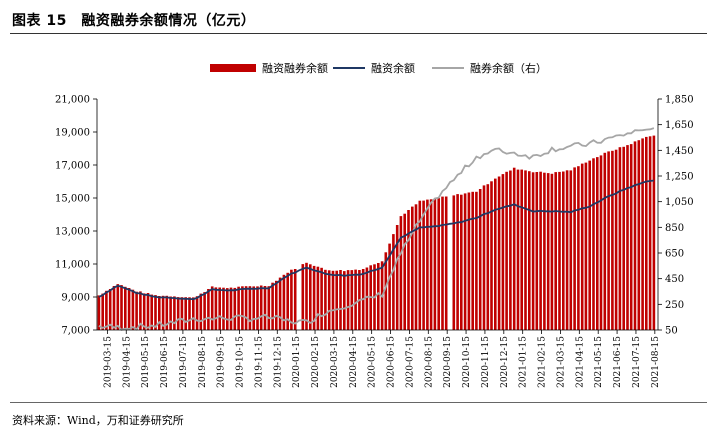  I want to click on legend-swatch-financing-line, so click(349, 68).